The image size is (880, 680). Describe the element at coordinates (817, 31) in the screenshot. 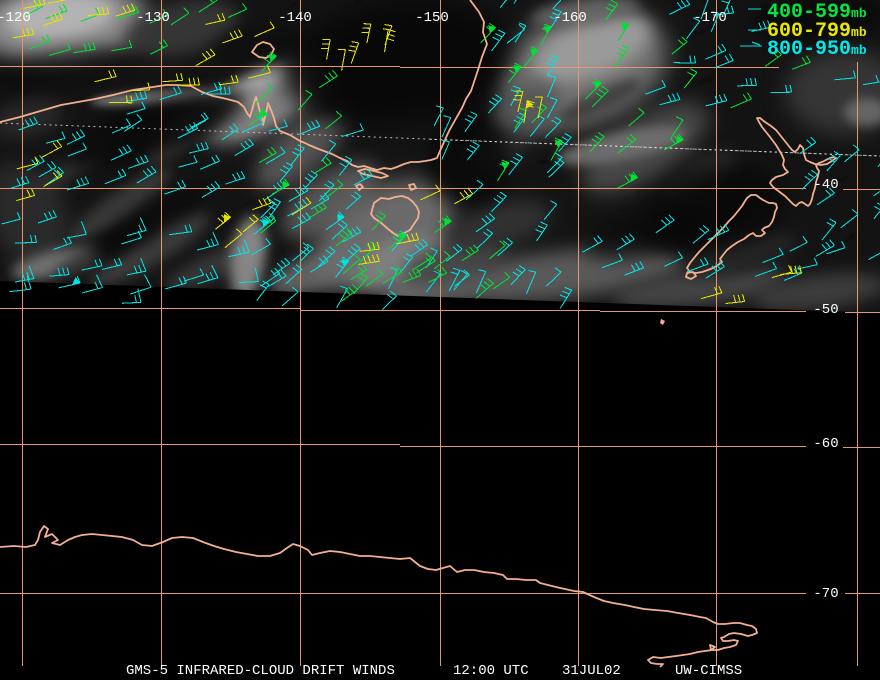

I see `svg-text: 600-799mb` at that location.